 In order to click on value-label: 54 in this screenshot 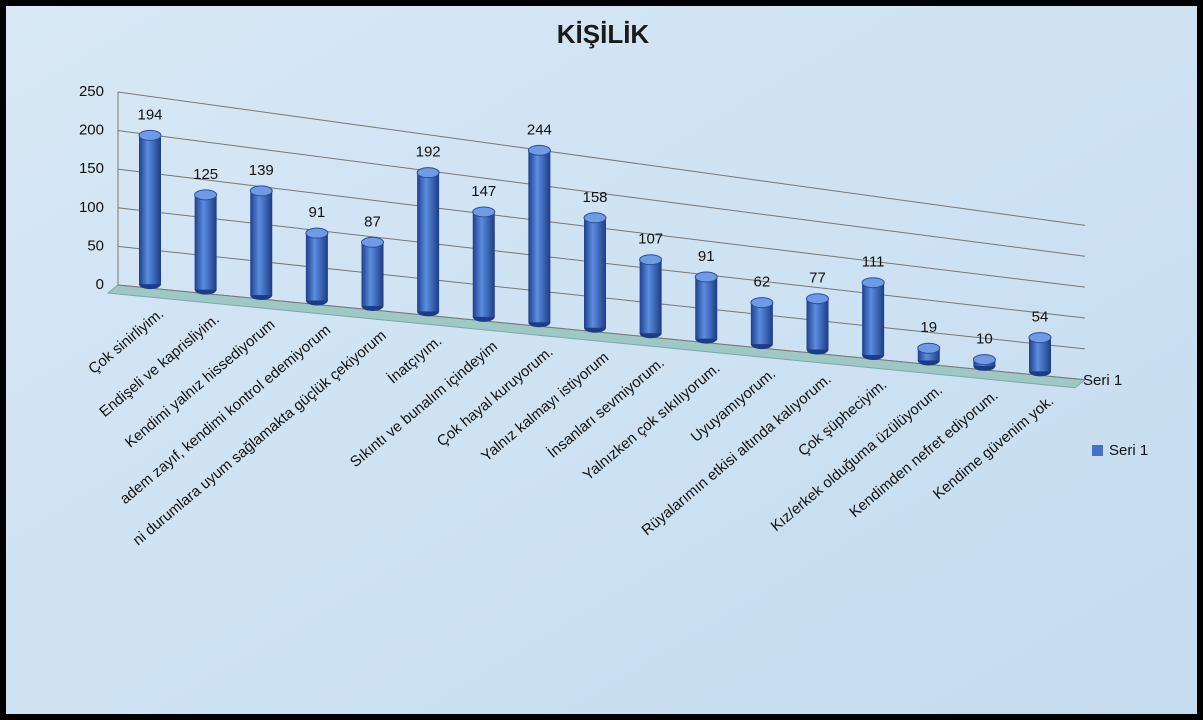, I will do `click(1040, 317)`.